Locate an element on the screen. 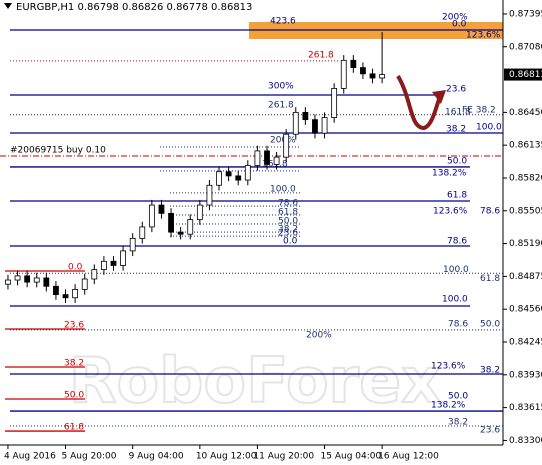 The height and width of the screenshot is (465, 542). x-tick-label: 4 Aug 2016 is located at coordinates (30, 457).